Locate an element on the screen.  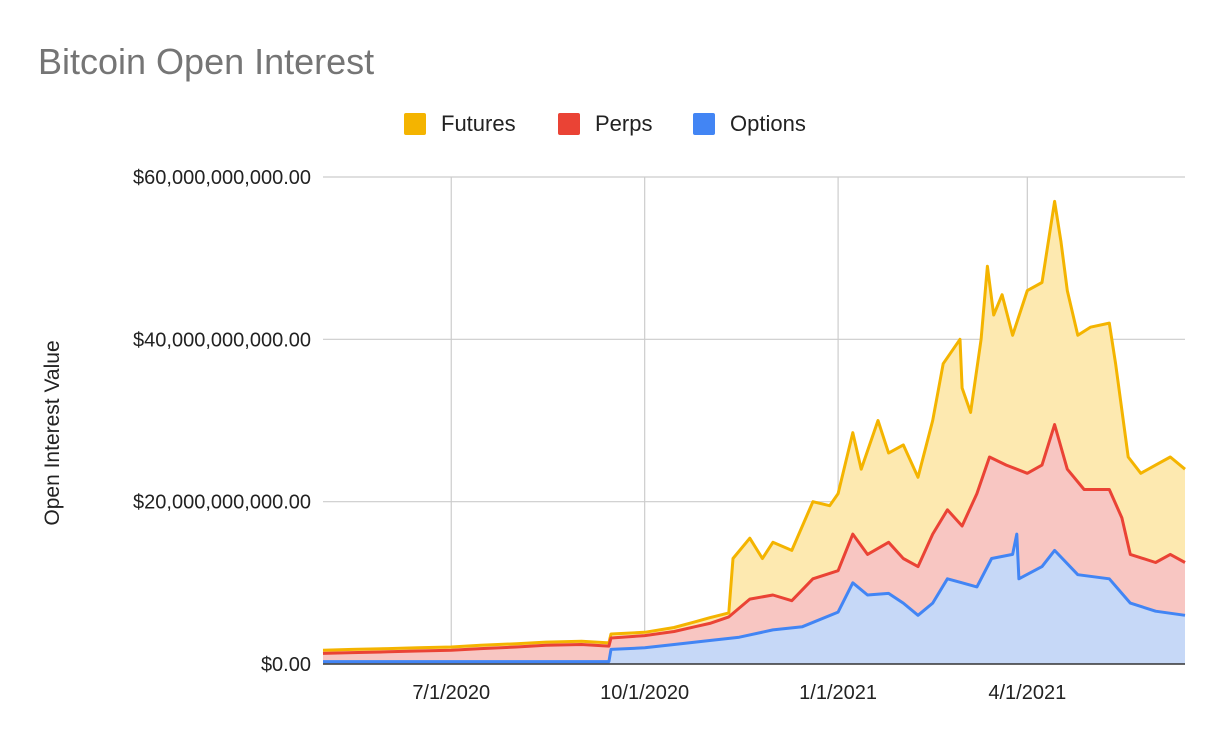
x-tick-label: 7/1/2020 is located at coordinates (451, 693).